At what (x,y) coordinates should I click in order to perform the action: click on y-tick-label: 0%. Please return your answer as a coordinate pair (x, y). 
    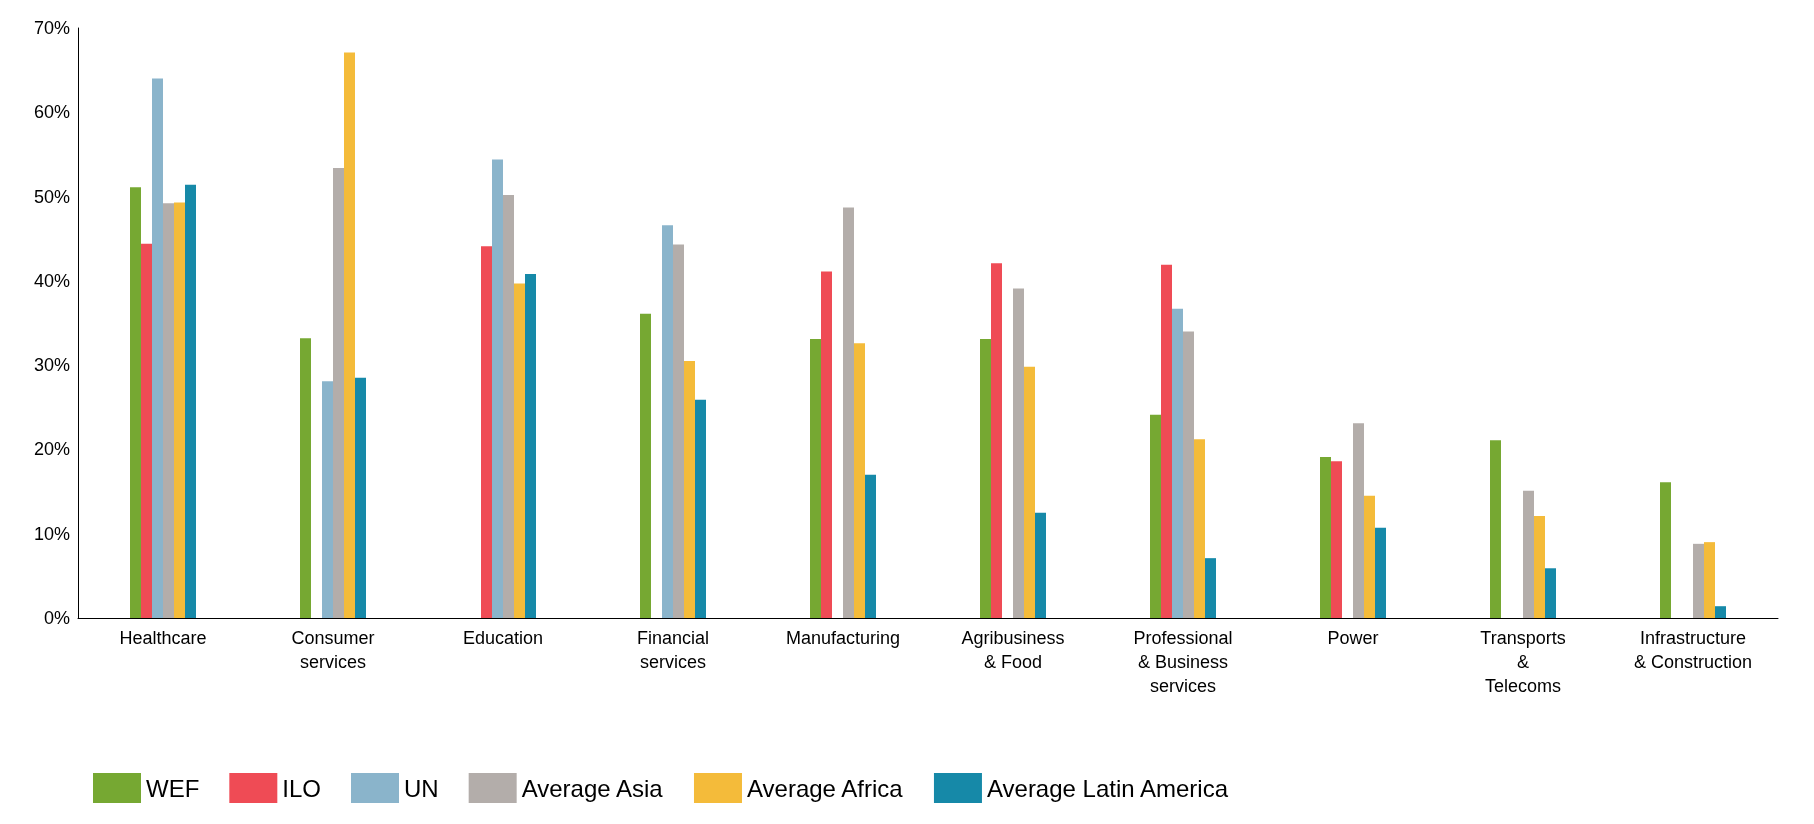
    Looking at the image, I should click on (56, 618).